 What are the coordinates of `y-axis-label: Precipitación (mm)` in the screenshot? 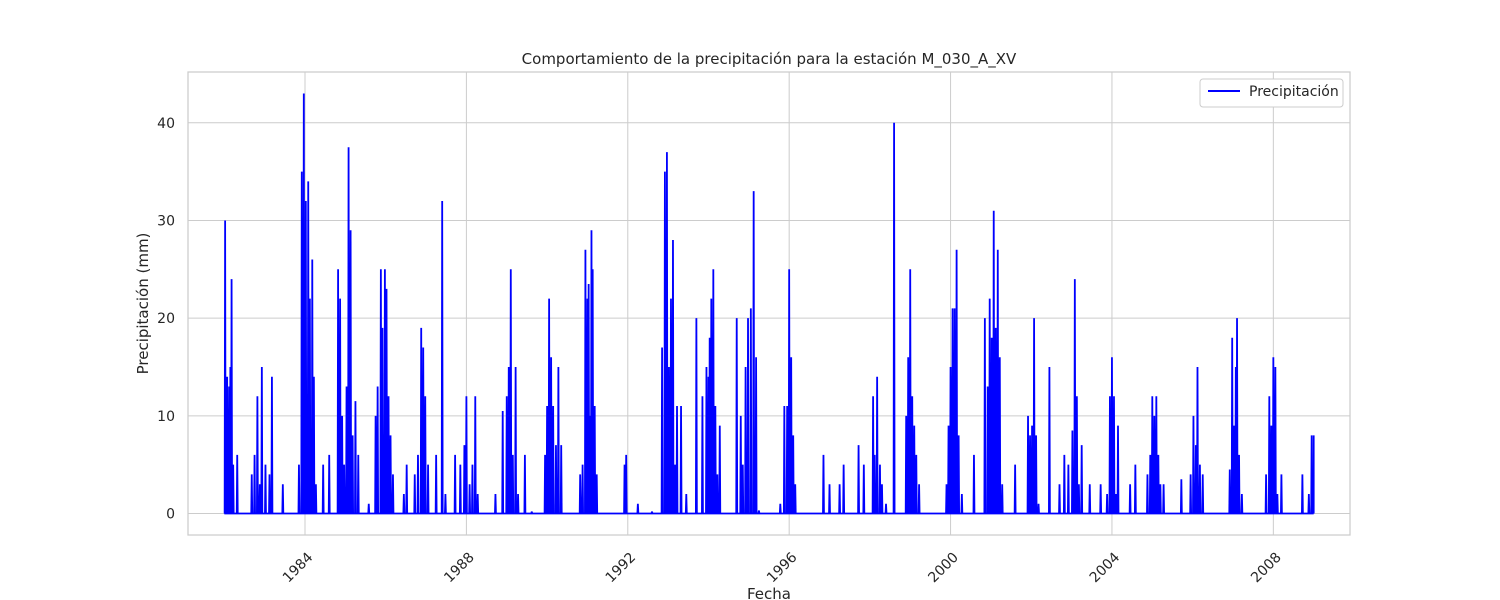 It's located at (143, 304).